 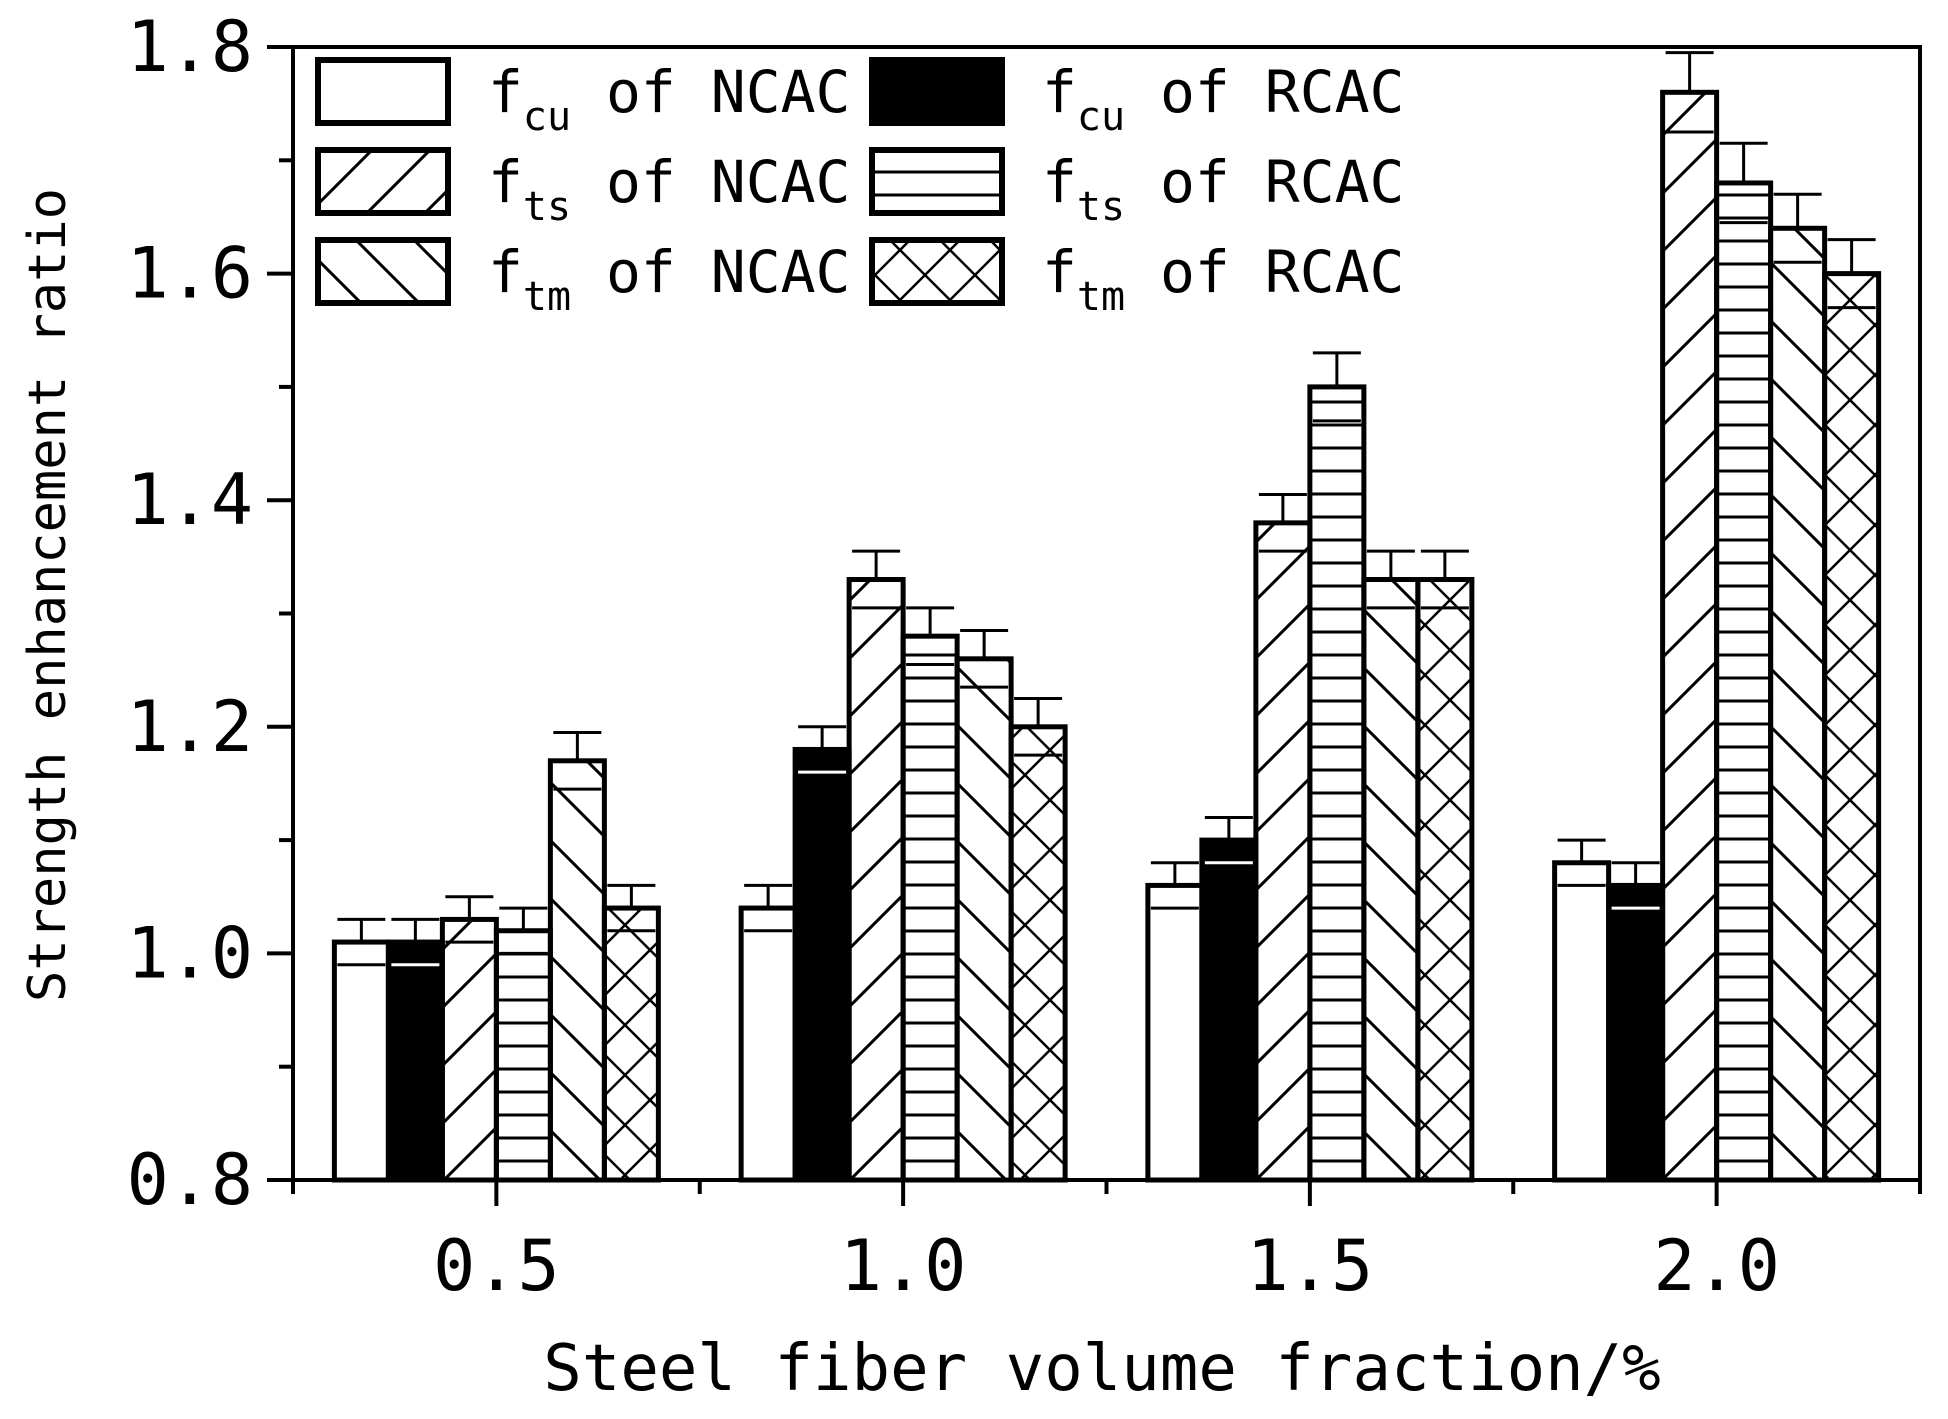 I want to click on y-tick-label: 1.2, so click(x=190, y=727).